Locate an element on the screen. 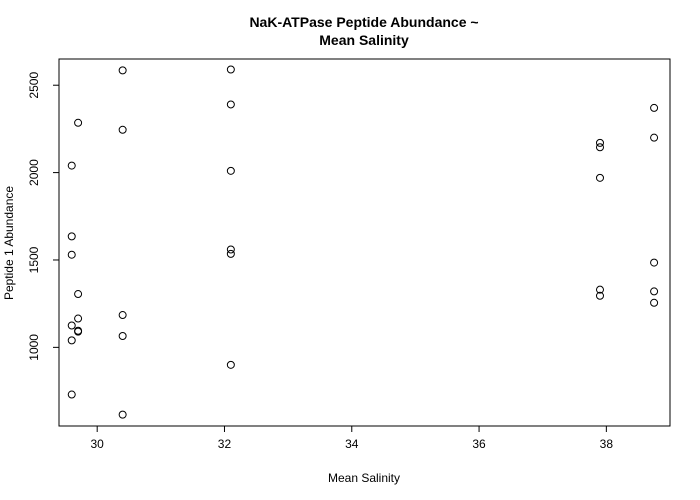 The width and height of the screenshot is (700, 500). x-tick-label: 30 is located at coordinates (98, 444).